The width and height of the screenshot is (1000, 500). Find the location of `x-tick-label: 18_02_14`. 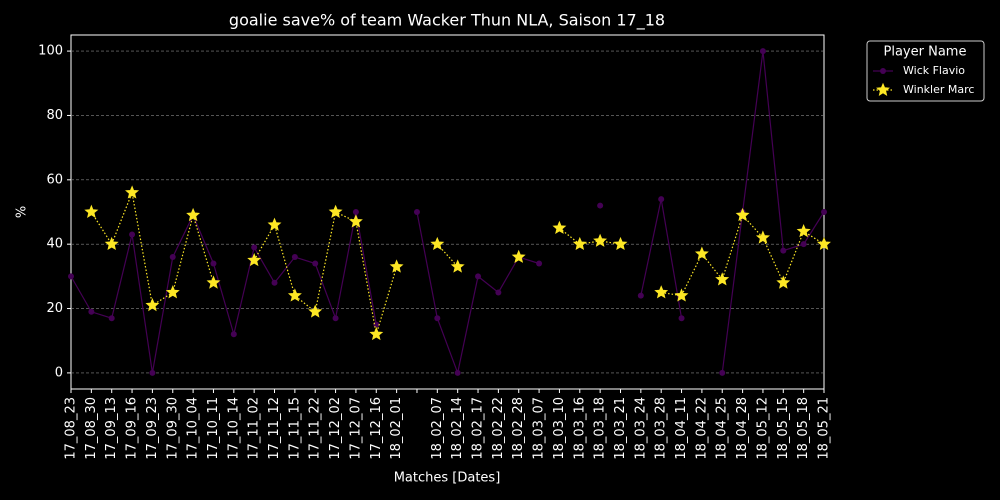

x-tick-label: 18_02_14 is located at coordinates (457, 428).